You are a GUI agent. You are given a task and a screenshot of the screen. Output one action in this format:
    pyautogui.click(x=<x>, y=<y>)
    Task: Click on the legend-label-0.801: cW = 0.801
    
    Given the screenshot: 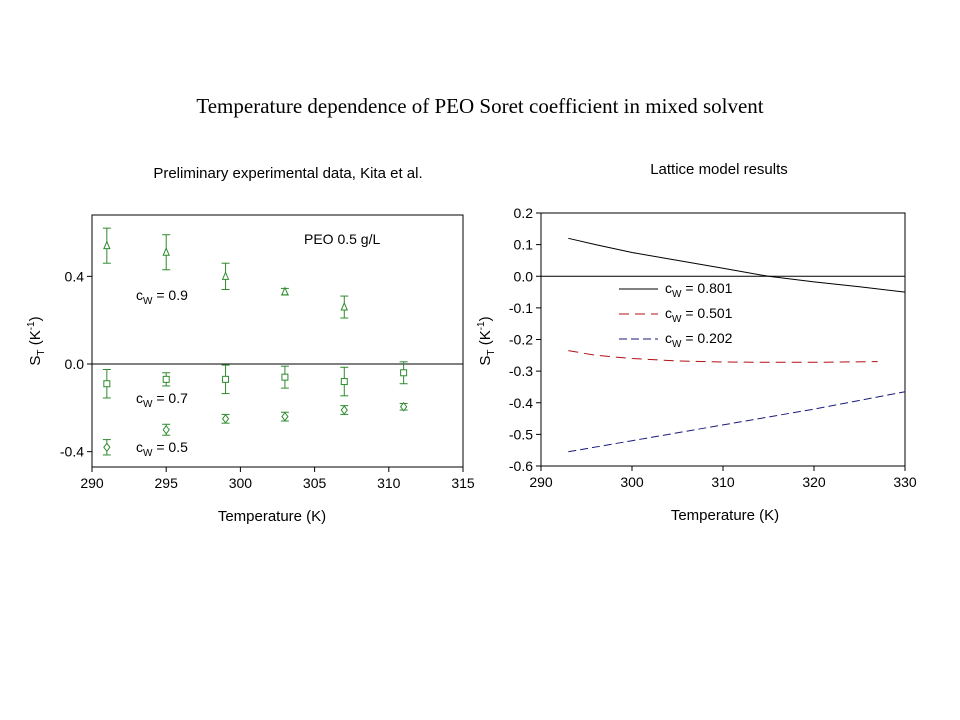 What is the action you would take?
    pyautogui.click(x=699, y=290)
    